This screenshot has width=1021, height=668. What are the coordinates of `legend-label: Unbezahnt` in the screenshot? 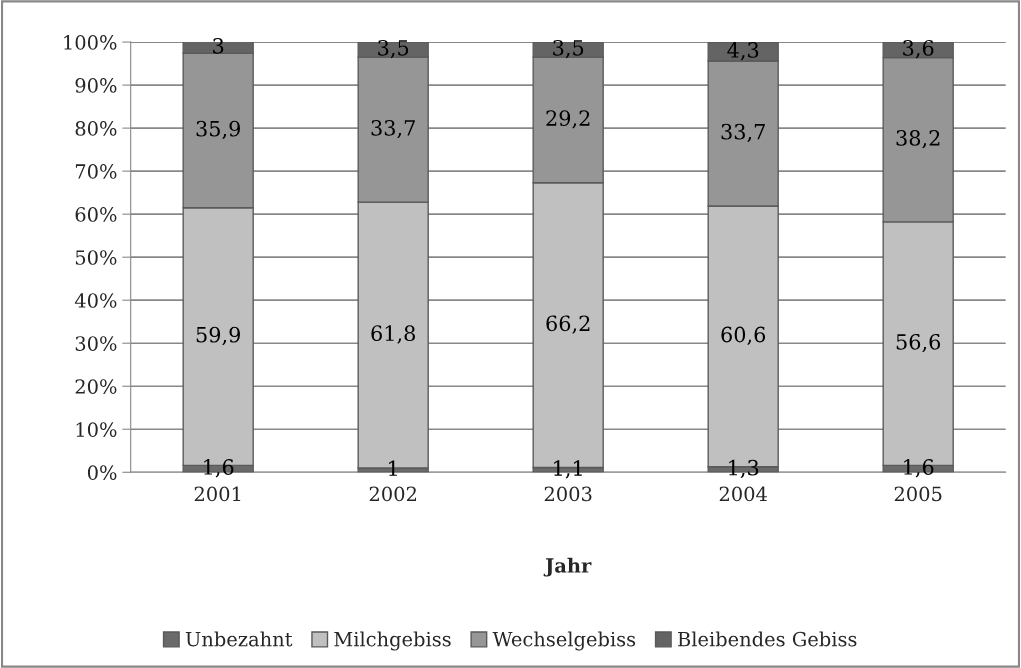 It's located at (239, 639).